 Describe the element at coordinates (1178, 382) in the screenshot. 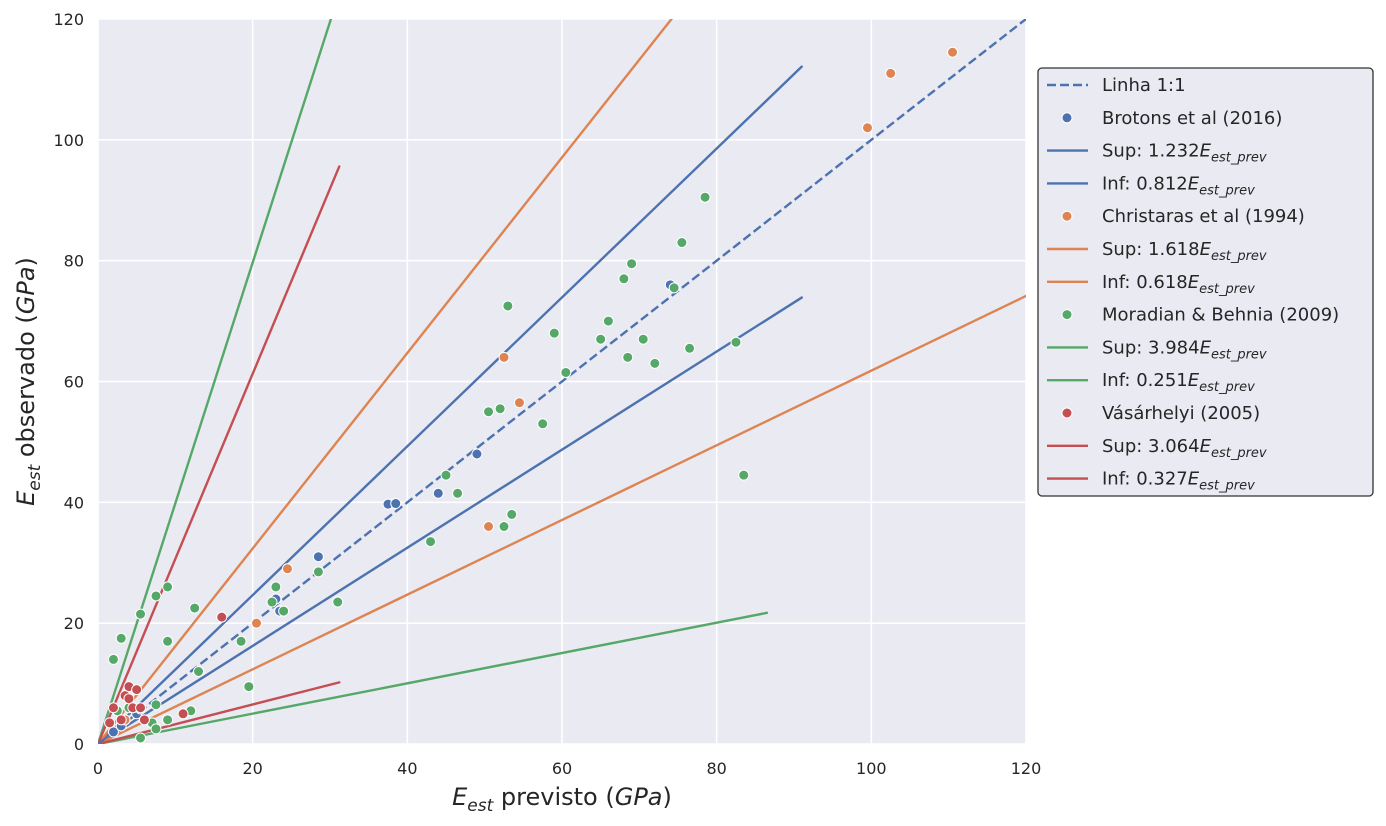

I see `legend-label: Inf: 0.251Eest_prev` at that location.